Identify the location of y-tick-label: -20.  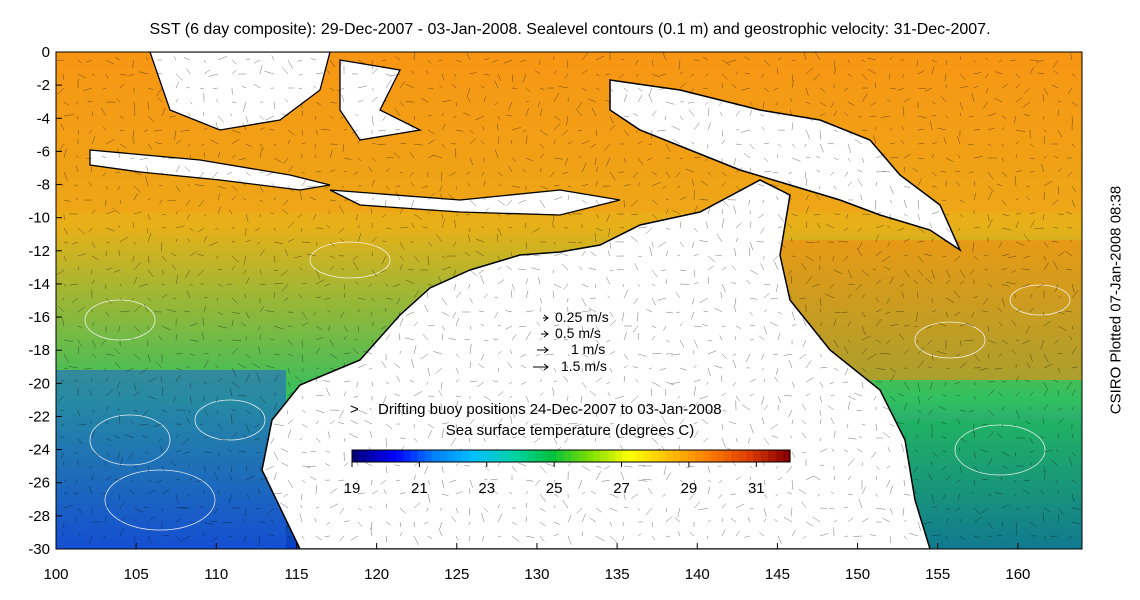
(39, 383).